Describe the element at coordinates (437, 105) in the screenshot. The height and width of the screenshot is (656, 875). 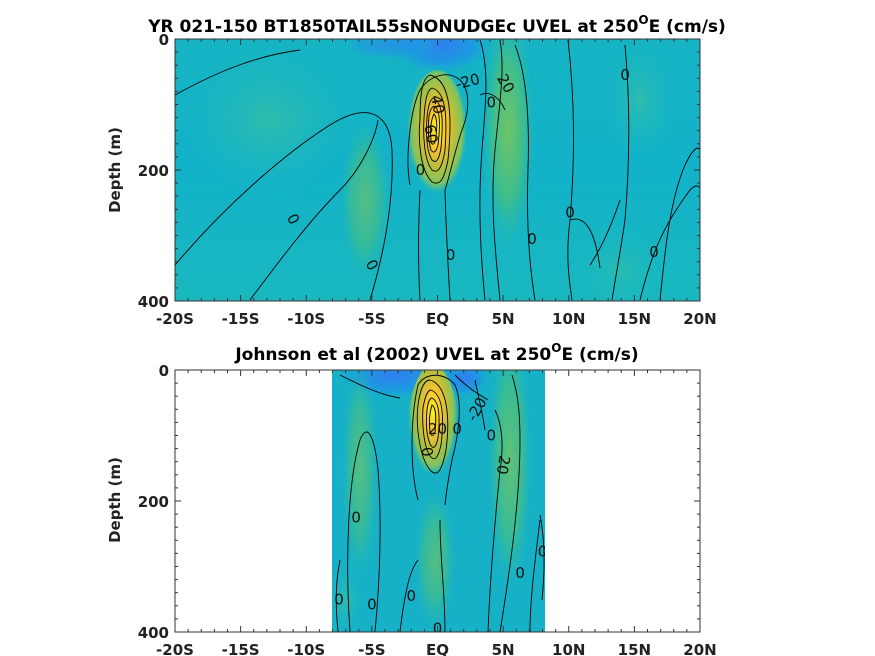
I see `top-contour-label: 40` at that location.